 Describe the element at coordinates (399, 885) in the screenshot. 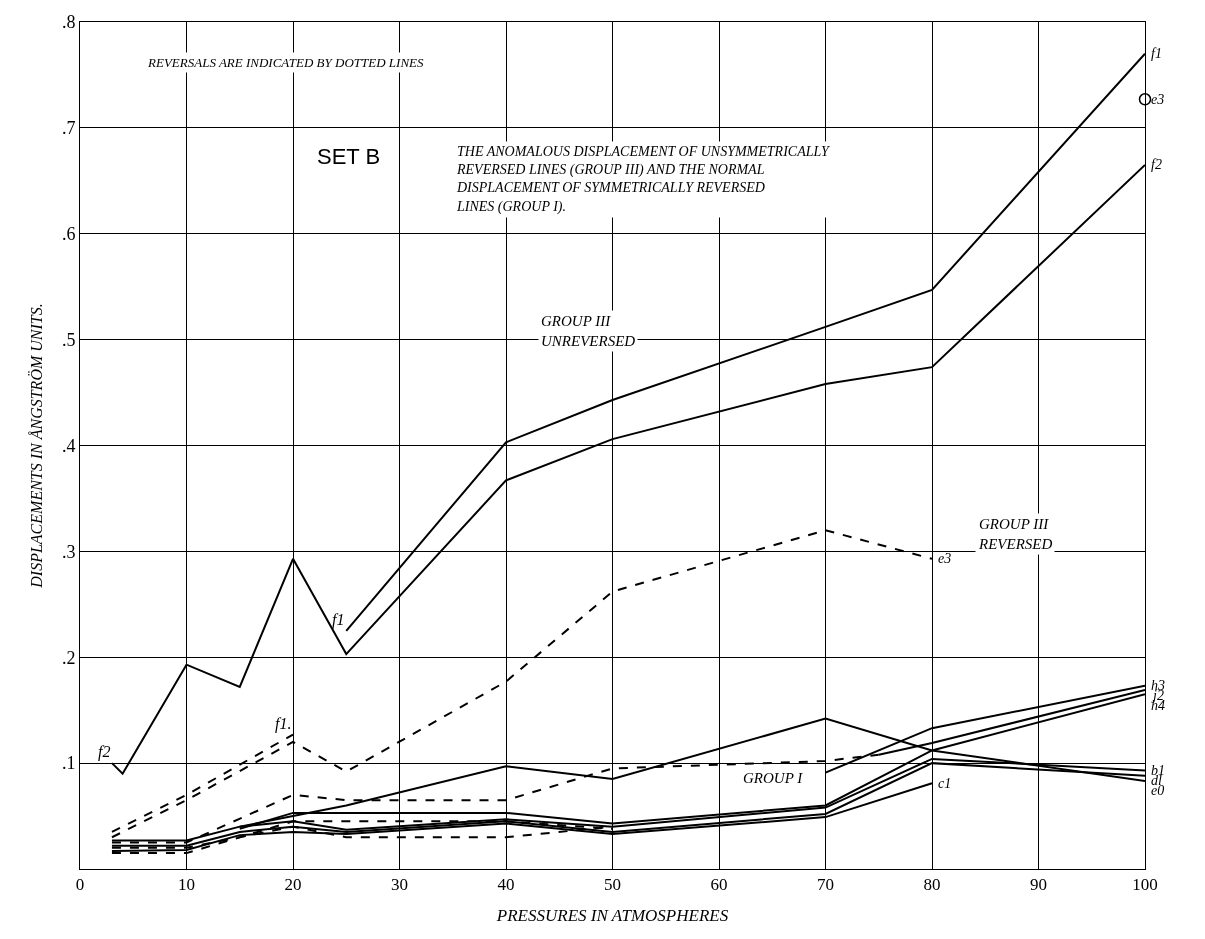

I see `x-tick-label: 30` at that location.